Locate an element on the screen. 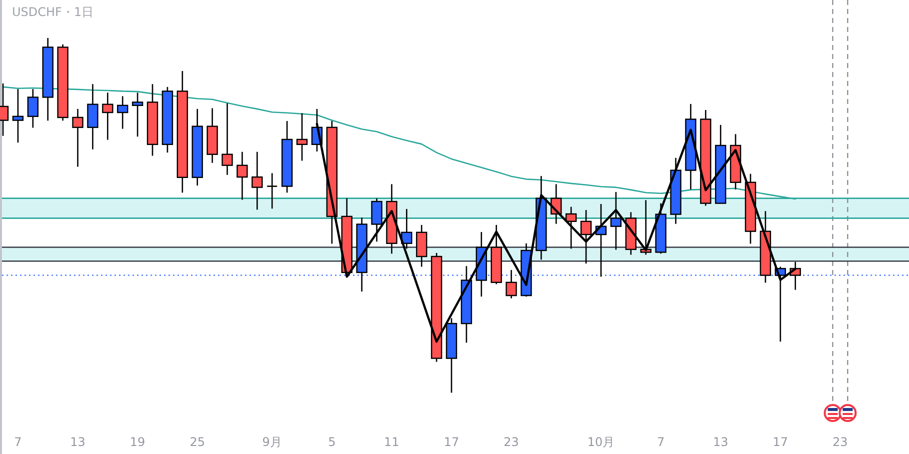 Image resolution: width=909 pixels, height=454 pixels. x-tick-label: 5 is located at coordinates (332, 442).